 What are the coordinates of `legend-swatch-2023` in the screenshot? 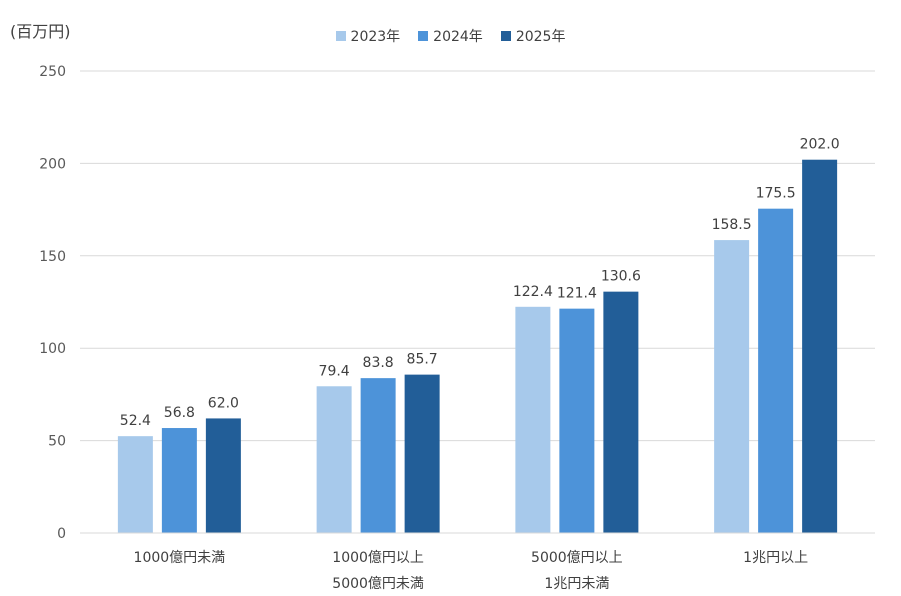 It's located at (340, 36).